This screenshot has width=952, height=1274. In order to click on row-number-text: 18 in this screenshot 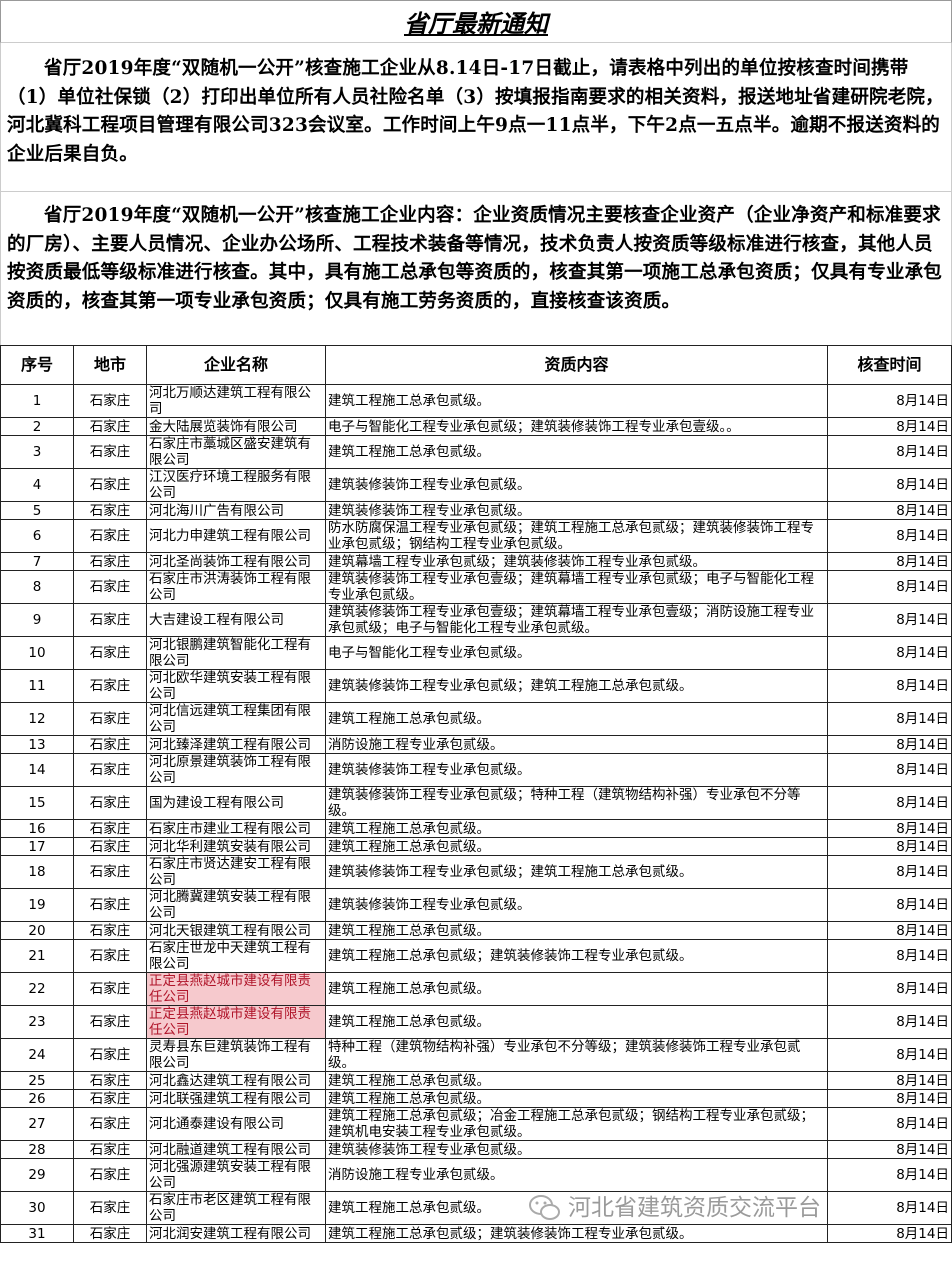, I will do `click(37, 872)`.